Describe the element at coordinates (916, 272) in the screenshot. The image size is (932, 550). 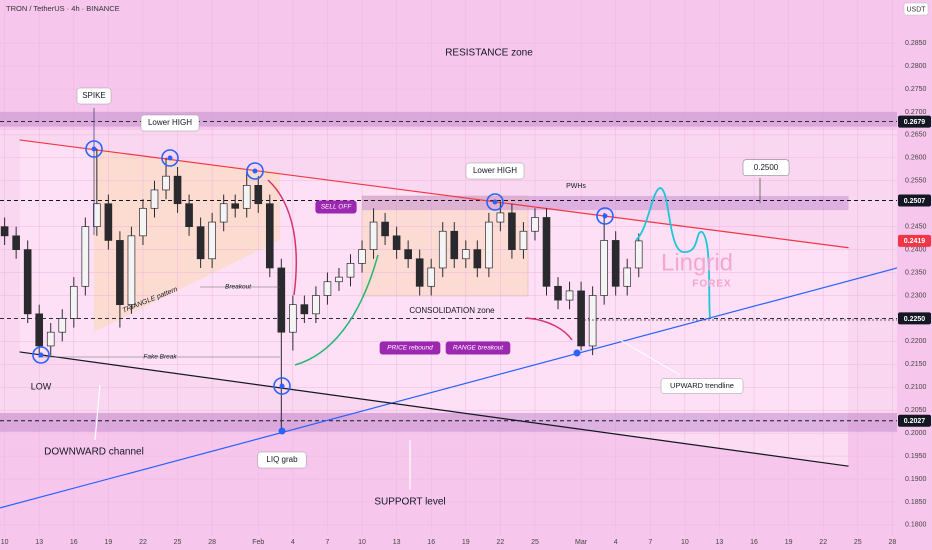
I see `y-tick-label: 0.2350` at that location.